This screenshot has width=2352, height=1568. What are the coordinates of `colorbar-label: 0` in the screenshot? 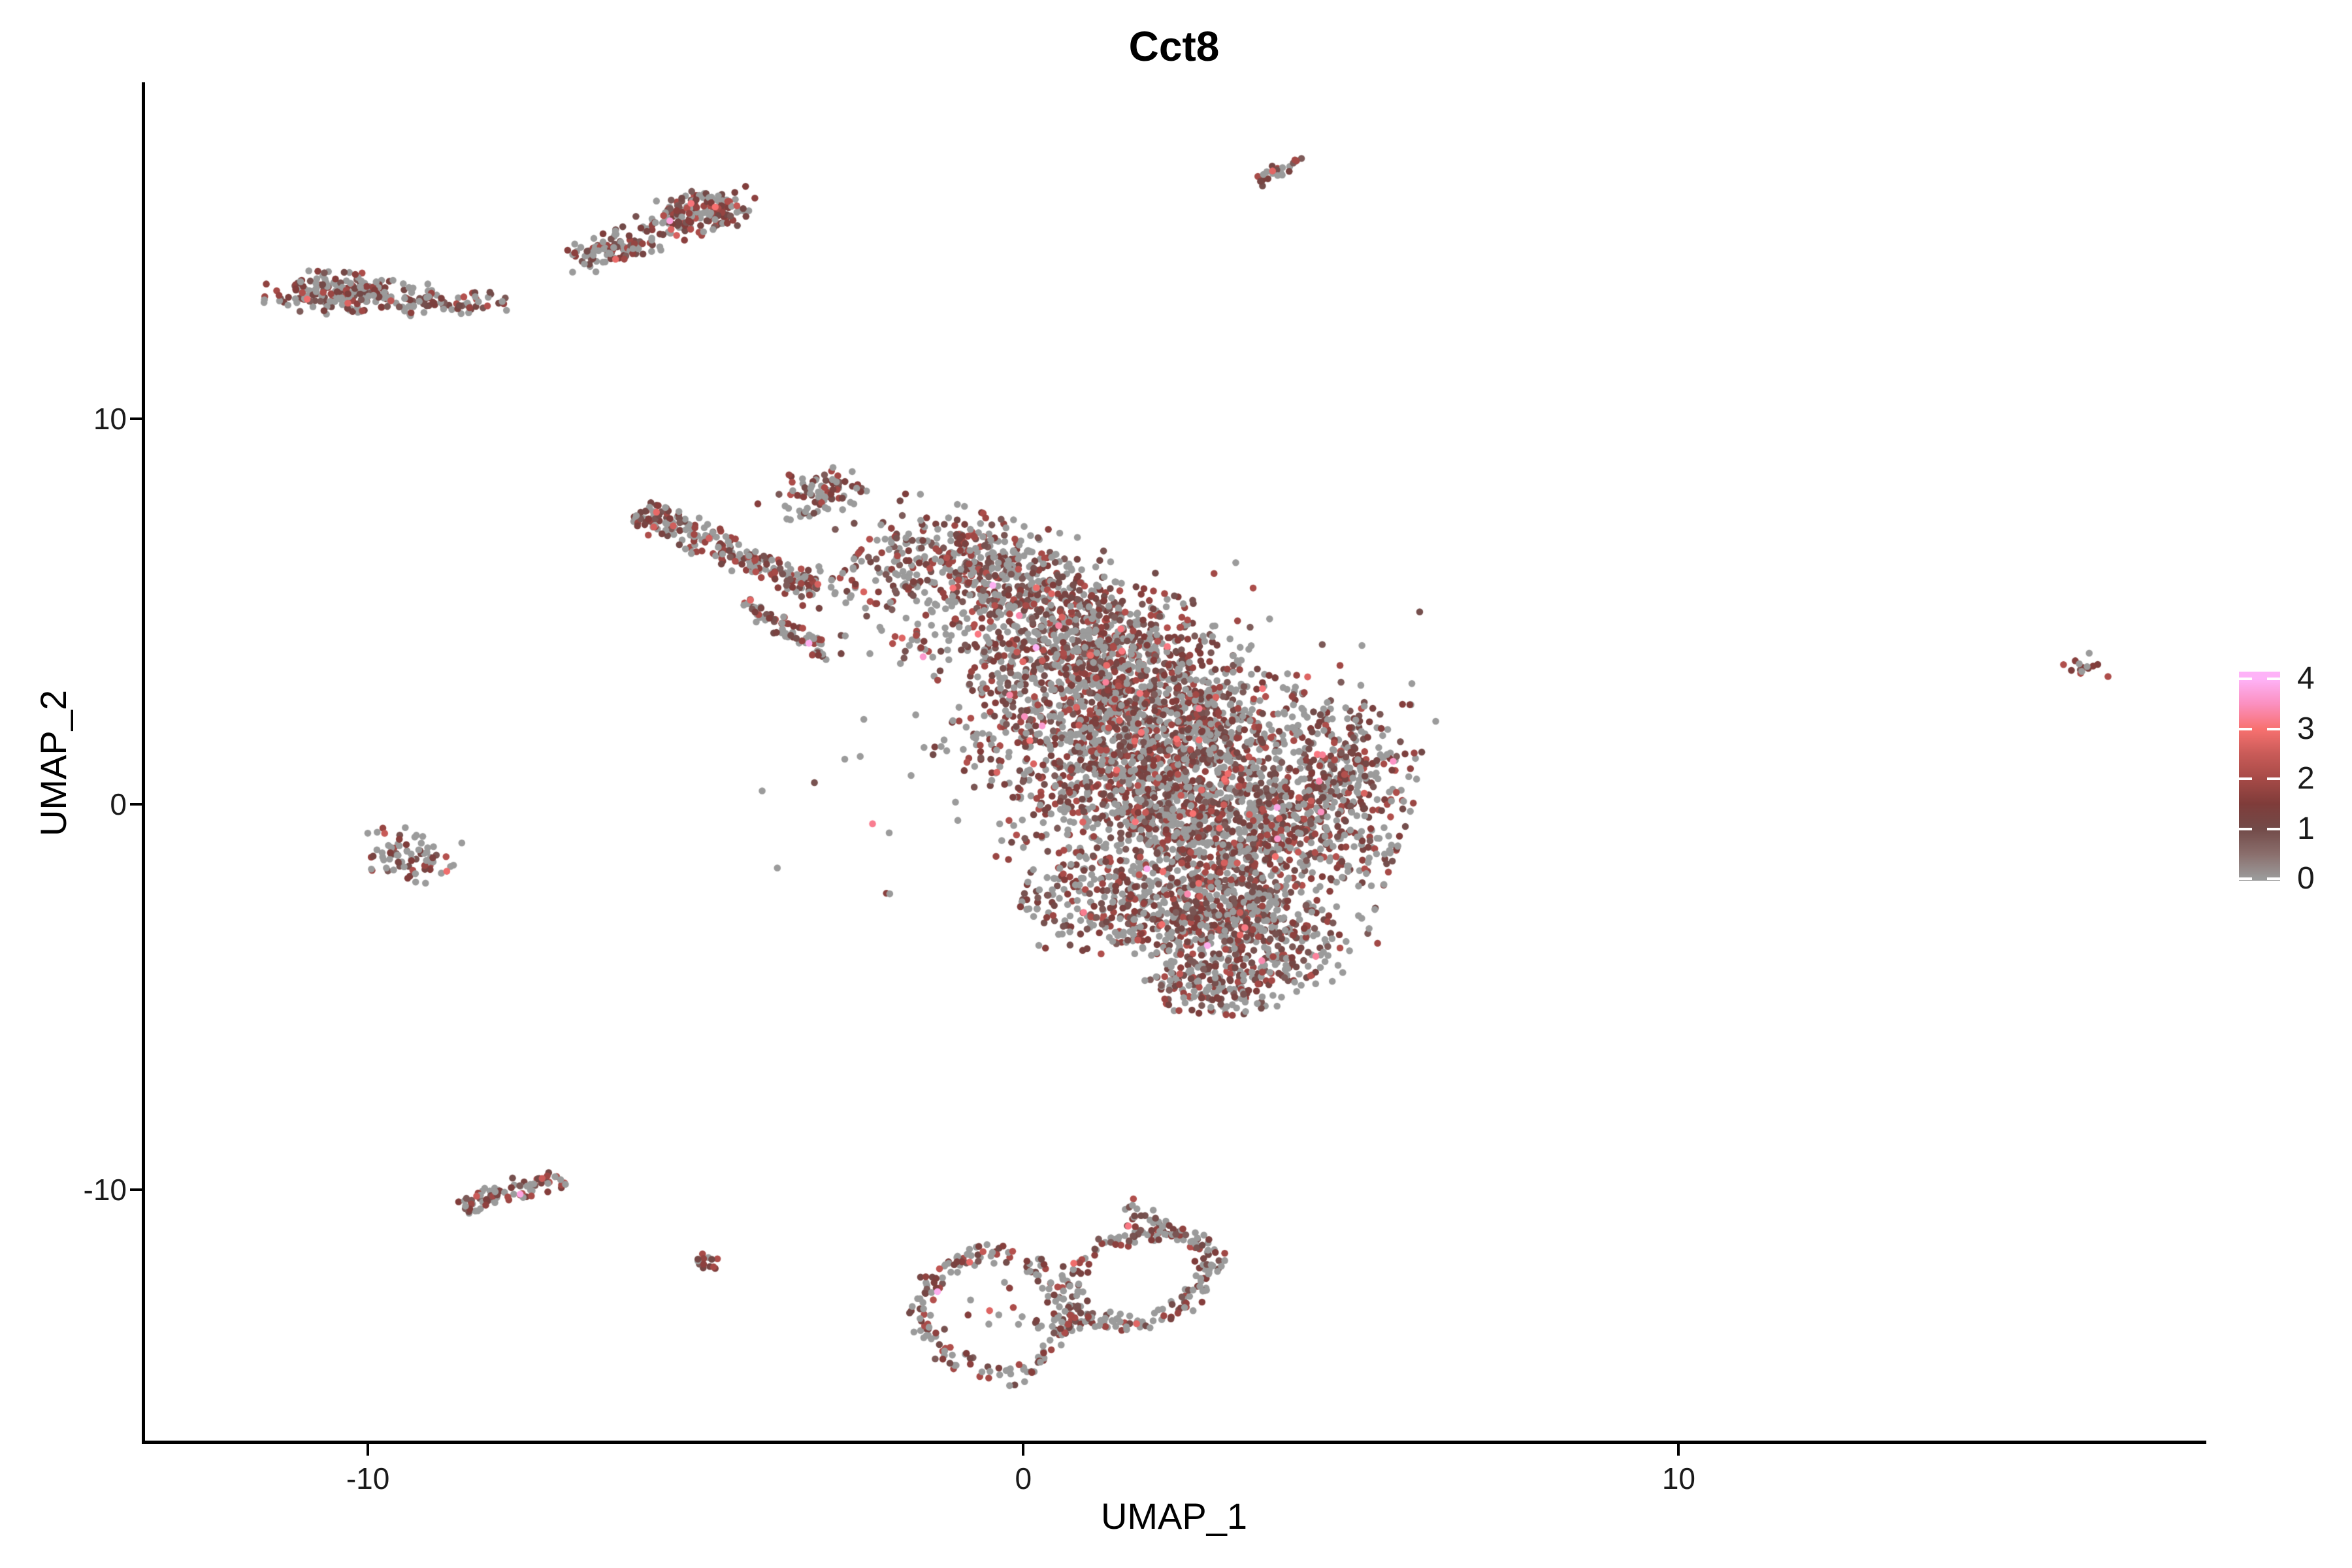 It's located at (2306, 878).